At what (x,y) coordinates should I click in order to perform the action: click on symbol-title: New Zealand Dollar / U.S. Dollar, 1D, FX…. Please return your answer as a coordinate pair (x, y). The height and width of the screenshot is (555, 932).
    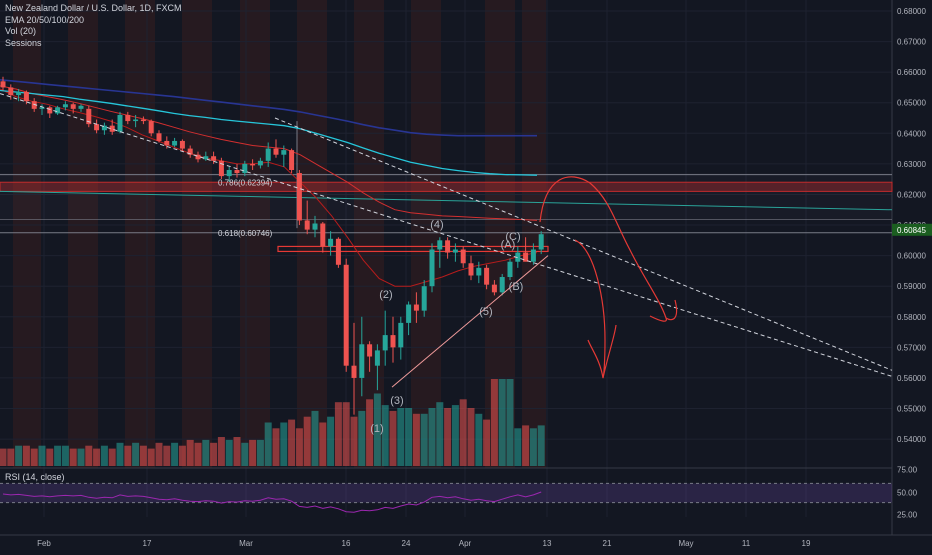
    Looking at the image, I should click on (93, 8).